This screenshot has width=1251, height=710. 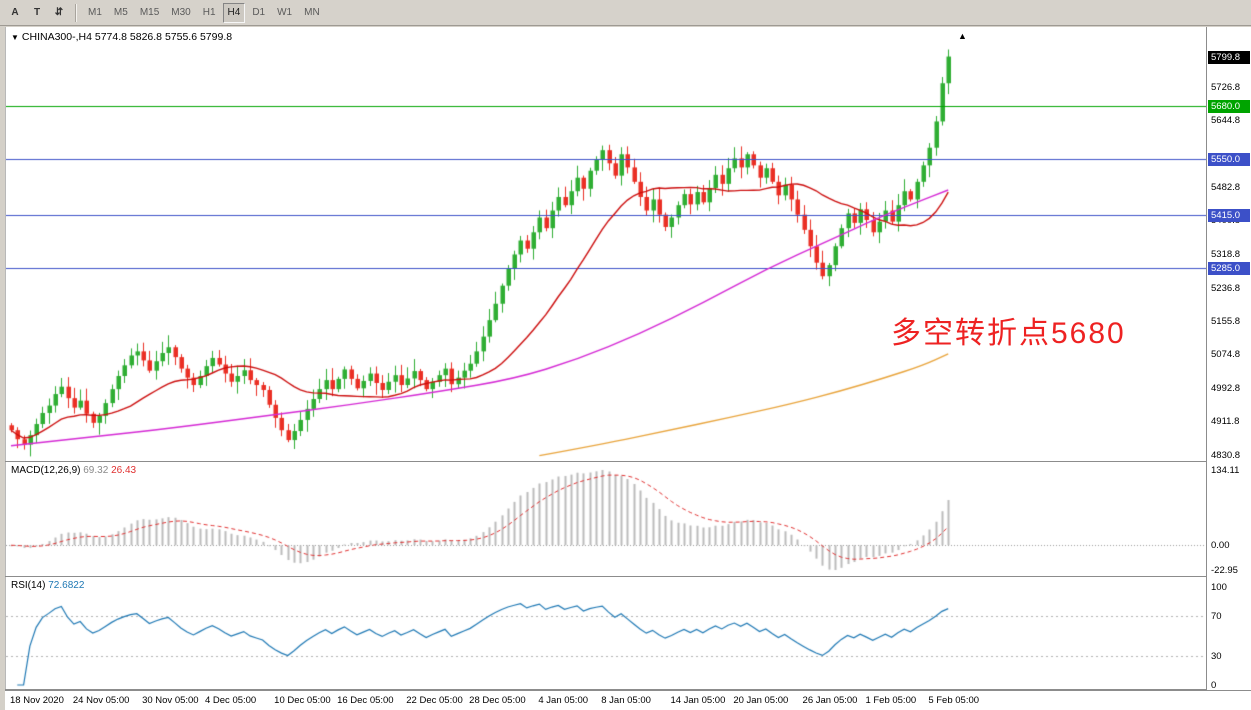 I want to click on time-axis-label: 14 Jan 05:00, so click(x=698, y=700).